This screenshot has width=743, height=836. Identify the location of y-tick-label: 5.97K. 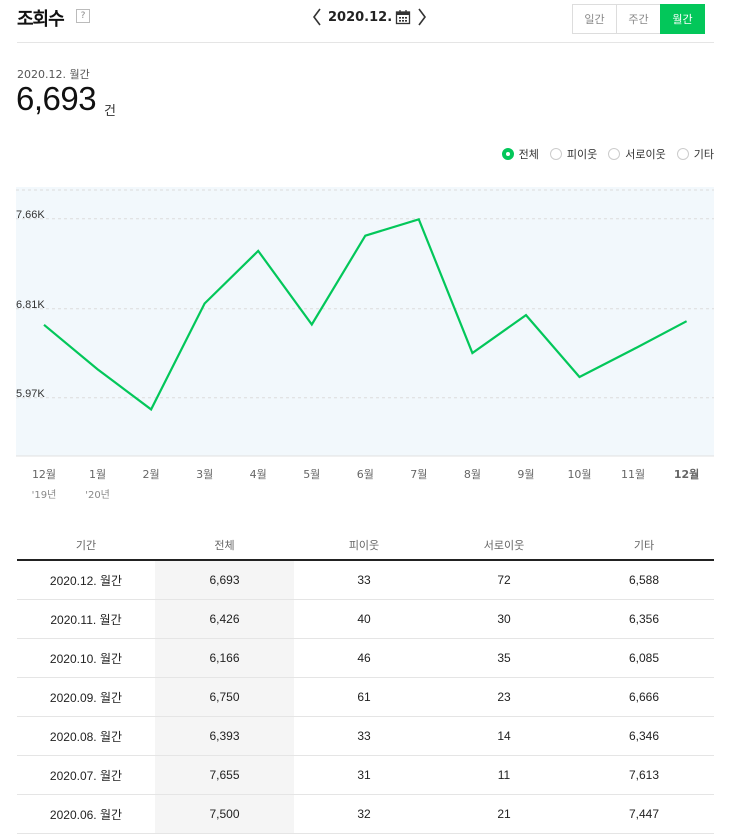
(30, 394).